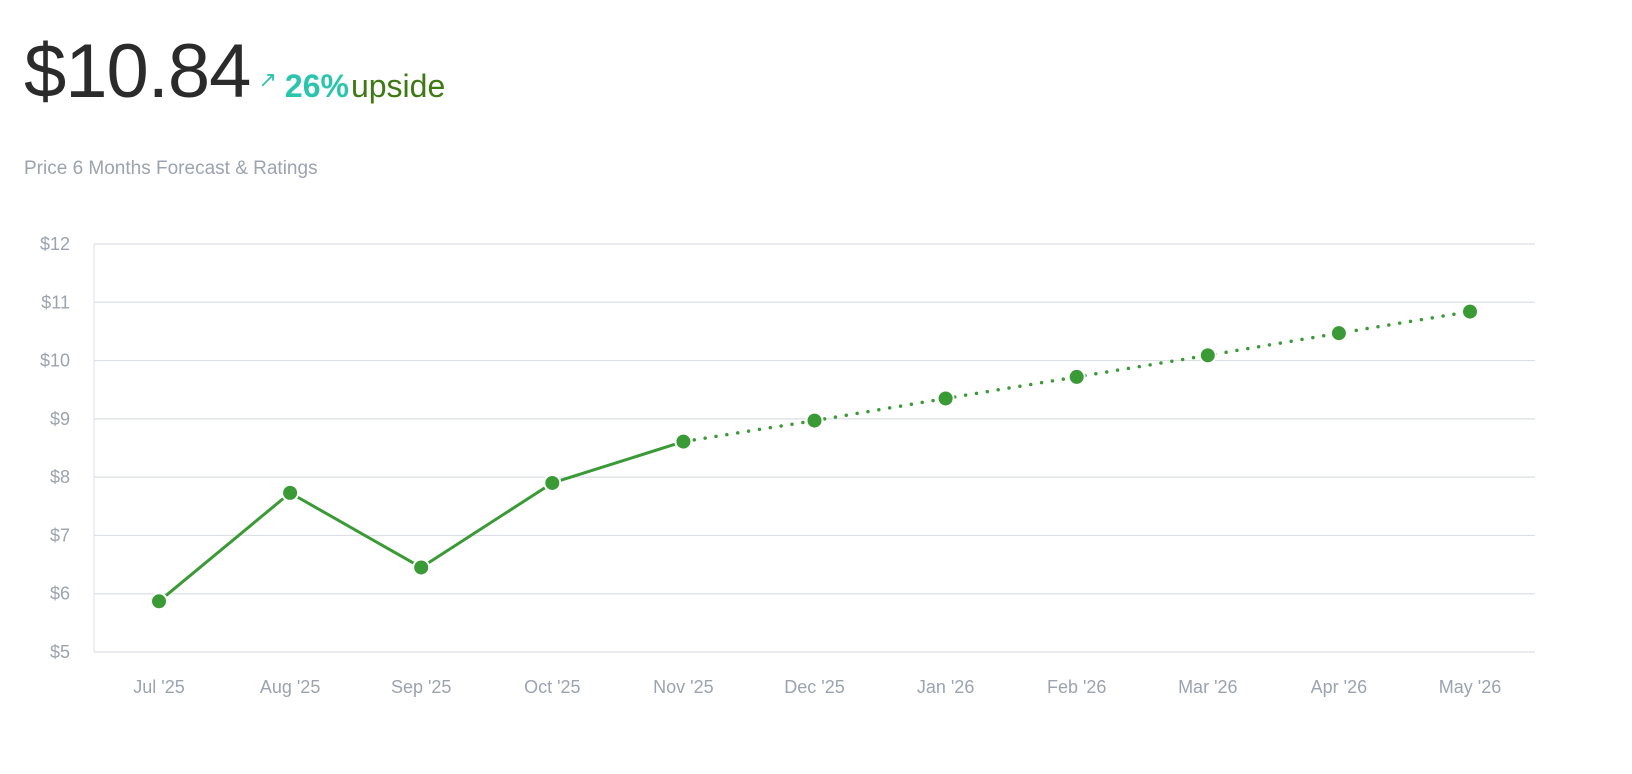 The image size is (1632, 774). Describe the element at coordinates (316, 86) in the screenshot. I see `upside-percent: 26%` at that location.